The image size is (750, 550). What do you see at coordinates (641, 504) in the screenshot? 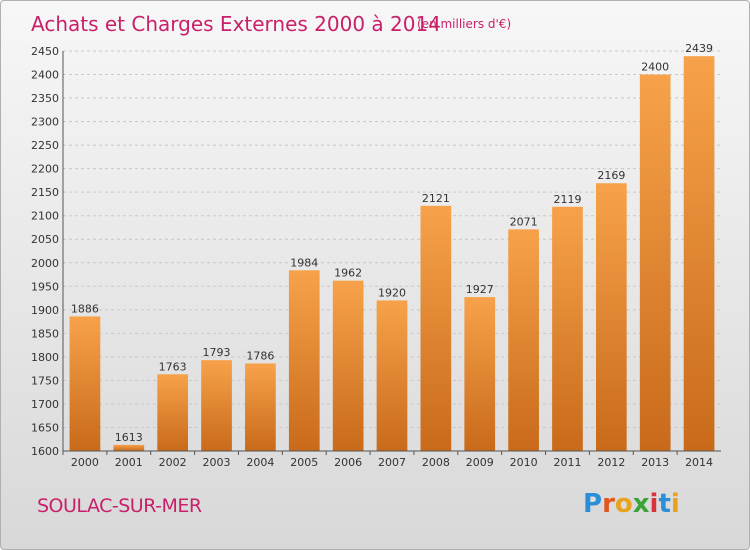
I see `logo-letter: x` at bounding box center [641, 504].